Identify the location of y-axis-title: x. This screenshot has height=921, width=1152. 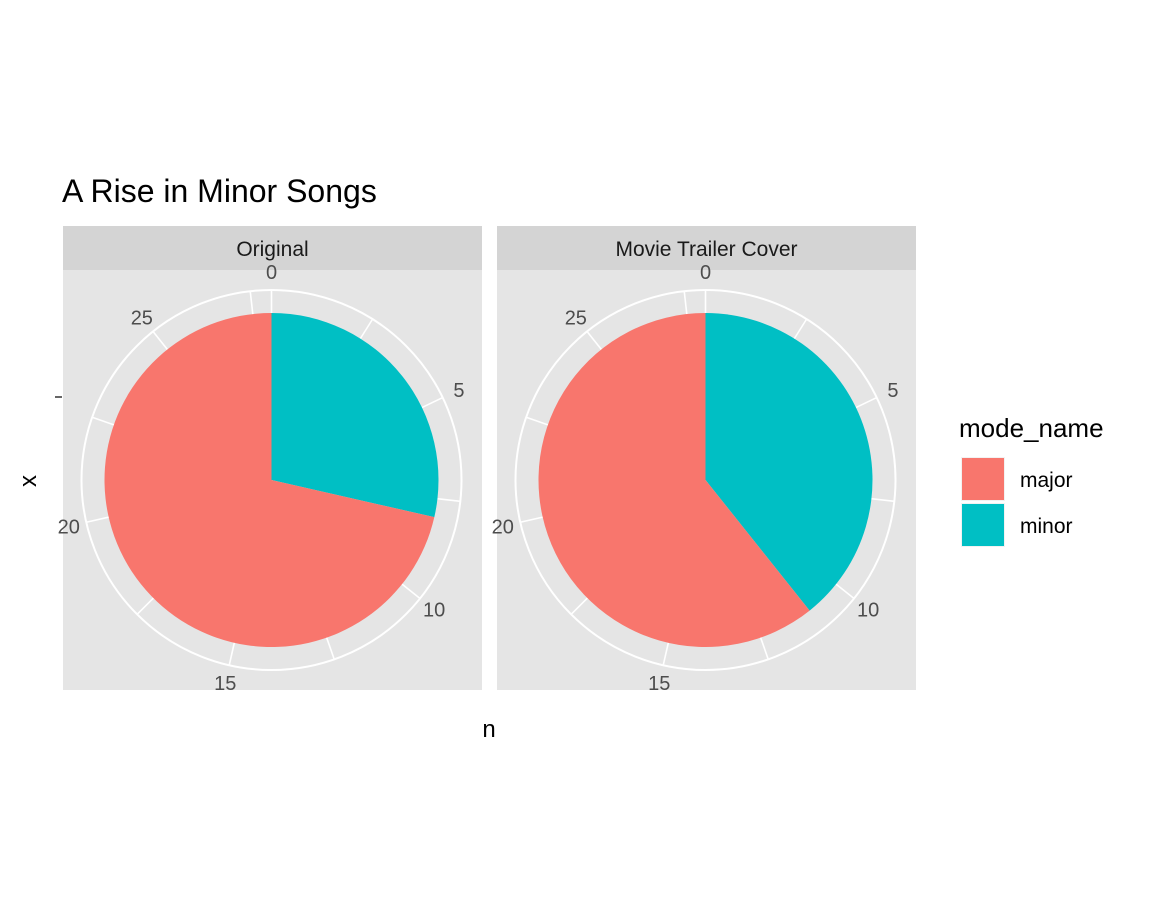
(28, 481).